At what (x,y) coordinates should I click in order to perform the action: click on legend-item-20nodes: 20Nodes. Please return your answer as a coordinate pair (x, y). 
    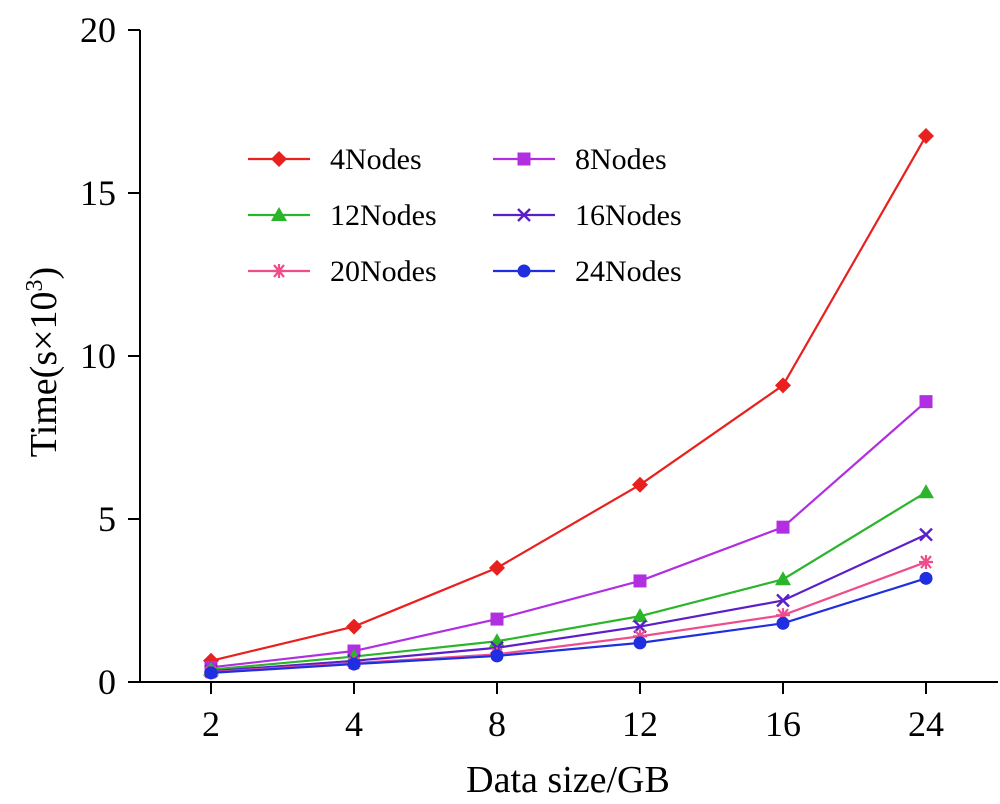
    Looking at the image, I should click on (342, 271).